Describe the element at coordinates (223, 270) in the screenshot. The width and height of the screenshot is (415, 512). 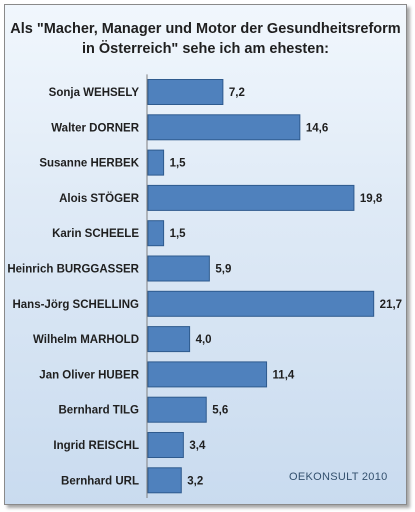
I see `value-label: 5,9` at that location.